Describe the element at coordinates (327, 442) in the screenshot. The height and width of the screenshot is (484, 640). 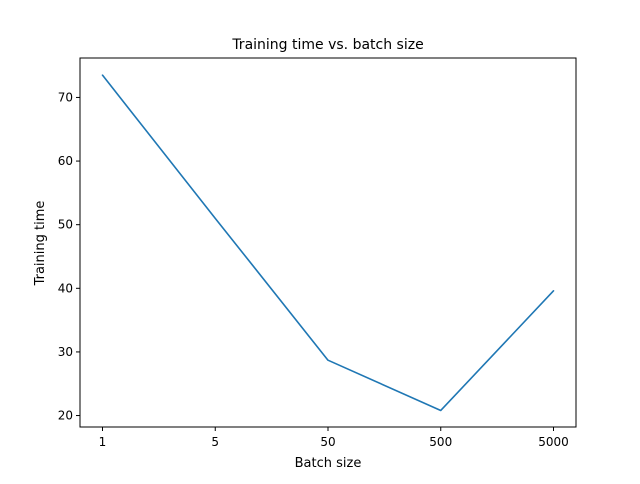
I see `x-tick-label: 50` at that location.